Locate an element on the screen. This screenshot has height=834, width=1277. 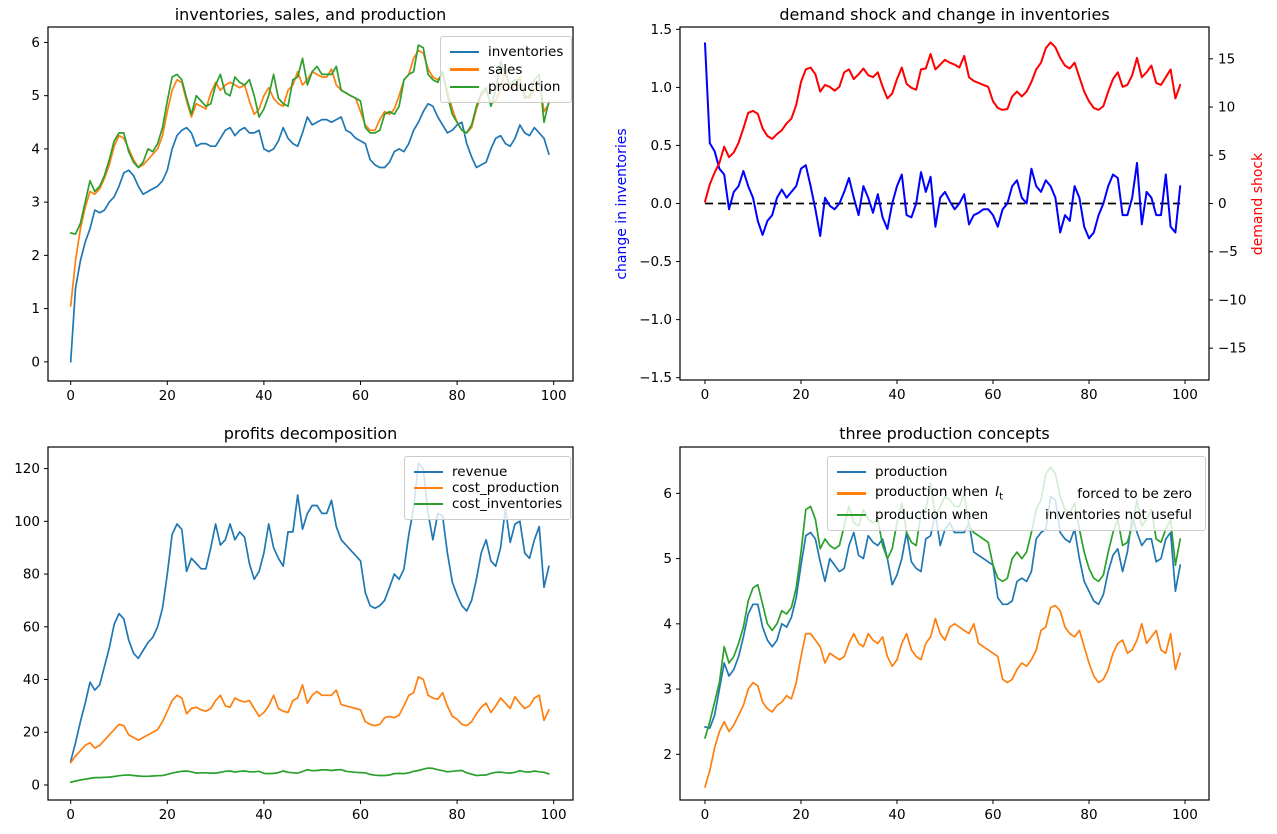
y-tick-label: 5 is located at coordinates (667, 559).